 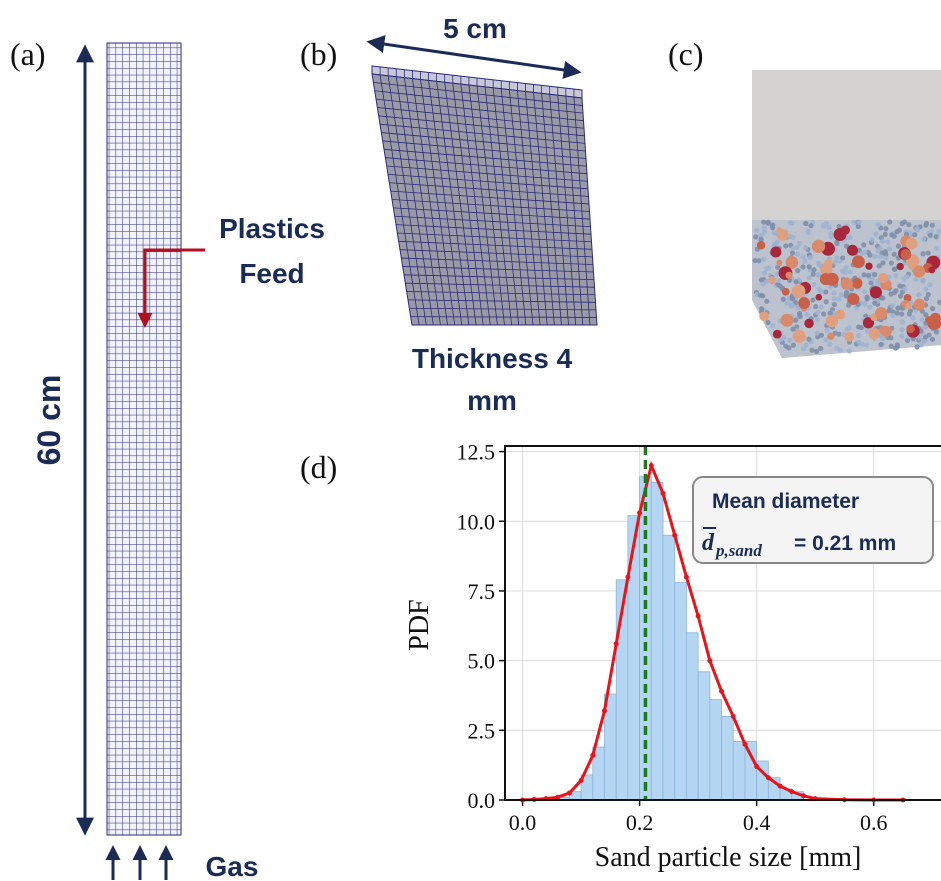 I want to click on panel-label: (c), so click(x=686, y=54).